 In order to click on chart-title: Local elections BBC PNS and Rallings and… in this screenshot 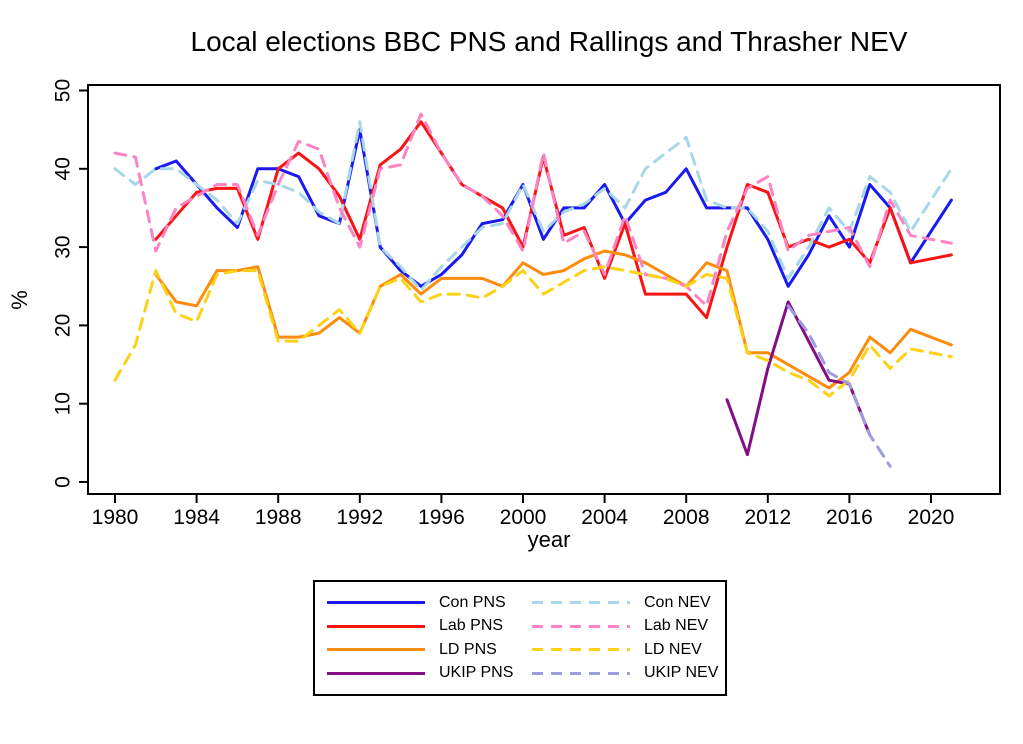, I will do `click(549, 41)`.